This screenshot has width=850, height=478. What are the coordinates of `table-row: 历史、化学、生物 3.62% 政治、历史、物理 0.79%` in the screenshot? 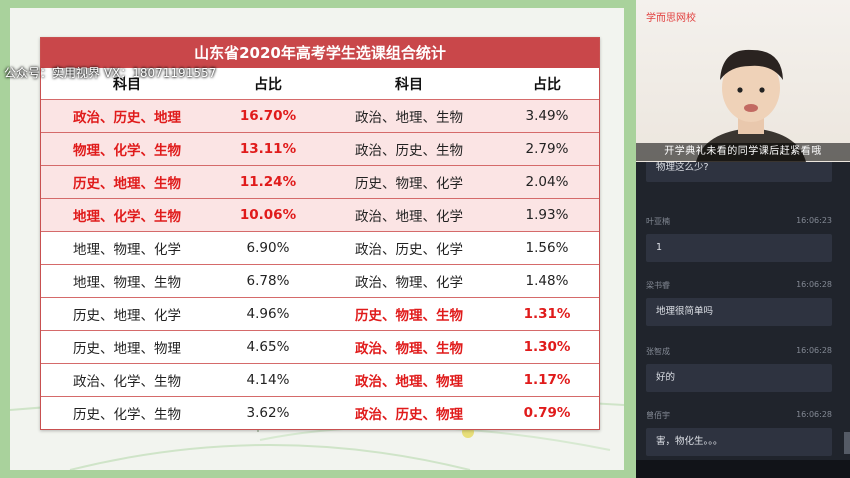 It's located at (320, 412).